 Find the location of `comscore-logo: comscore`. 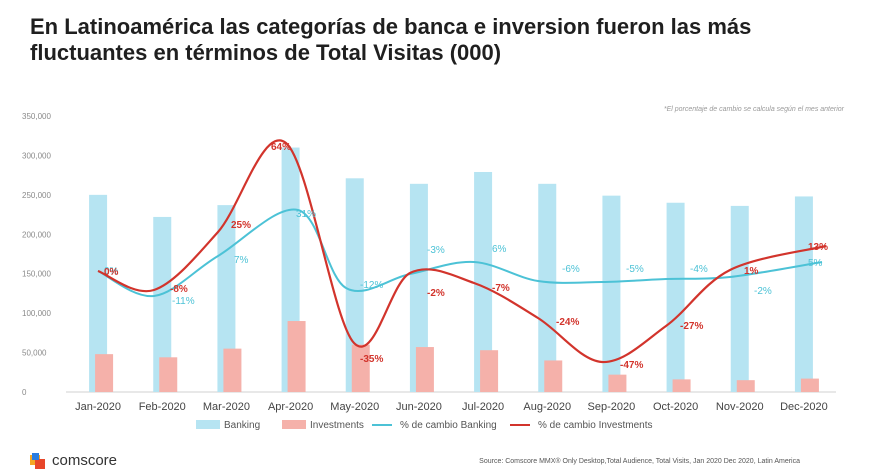

comscore-logo: comscore is located at coordinates (73, 460).